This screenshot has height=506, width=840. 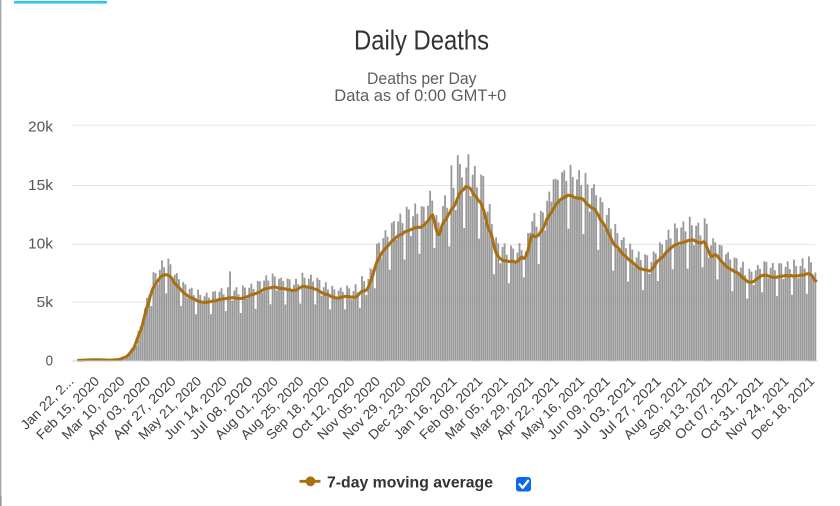 I want to click on svg-text: Data as of 0:00 GMT+0, so click(x=420, y=95).